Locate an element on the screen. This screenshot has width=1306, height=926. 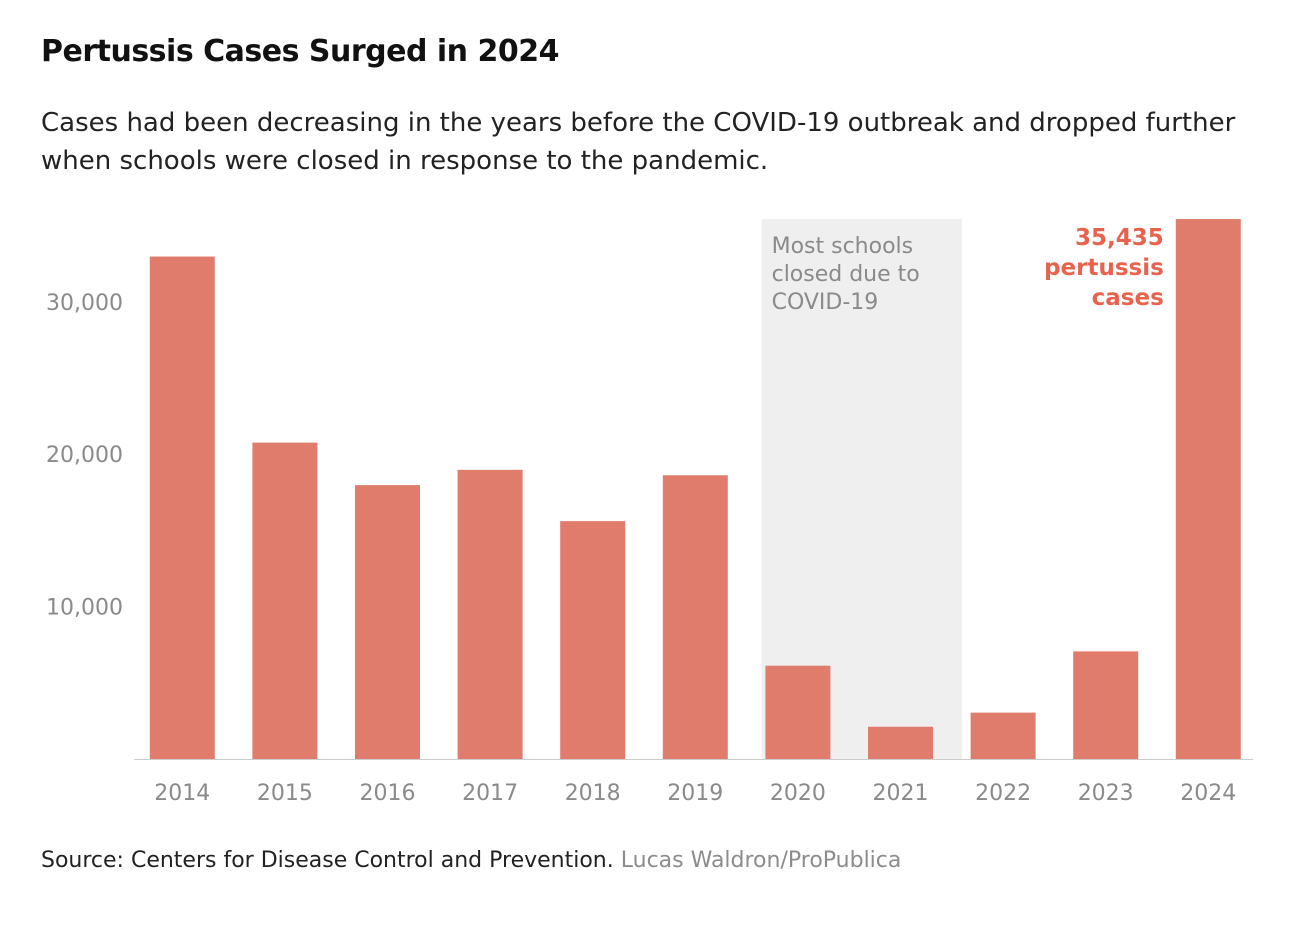
bar-2022 is located at coordinates (1003, 735).